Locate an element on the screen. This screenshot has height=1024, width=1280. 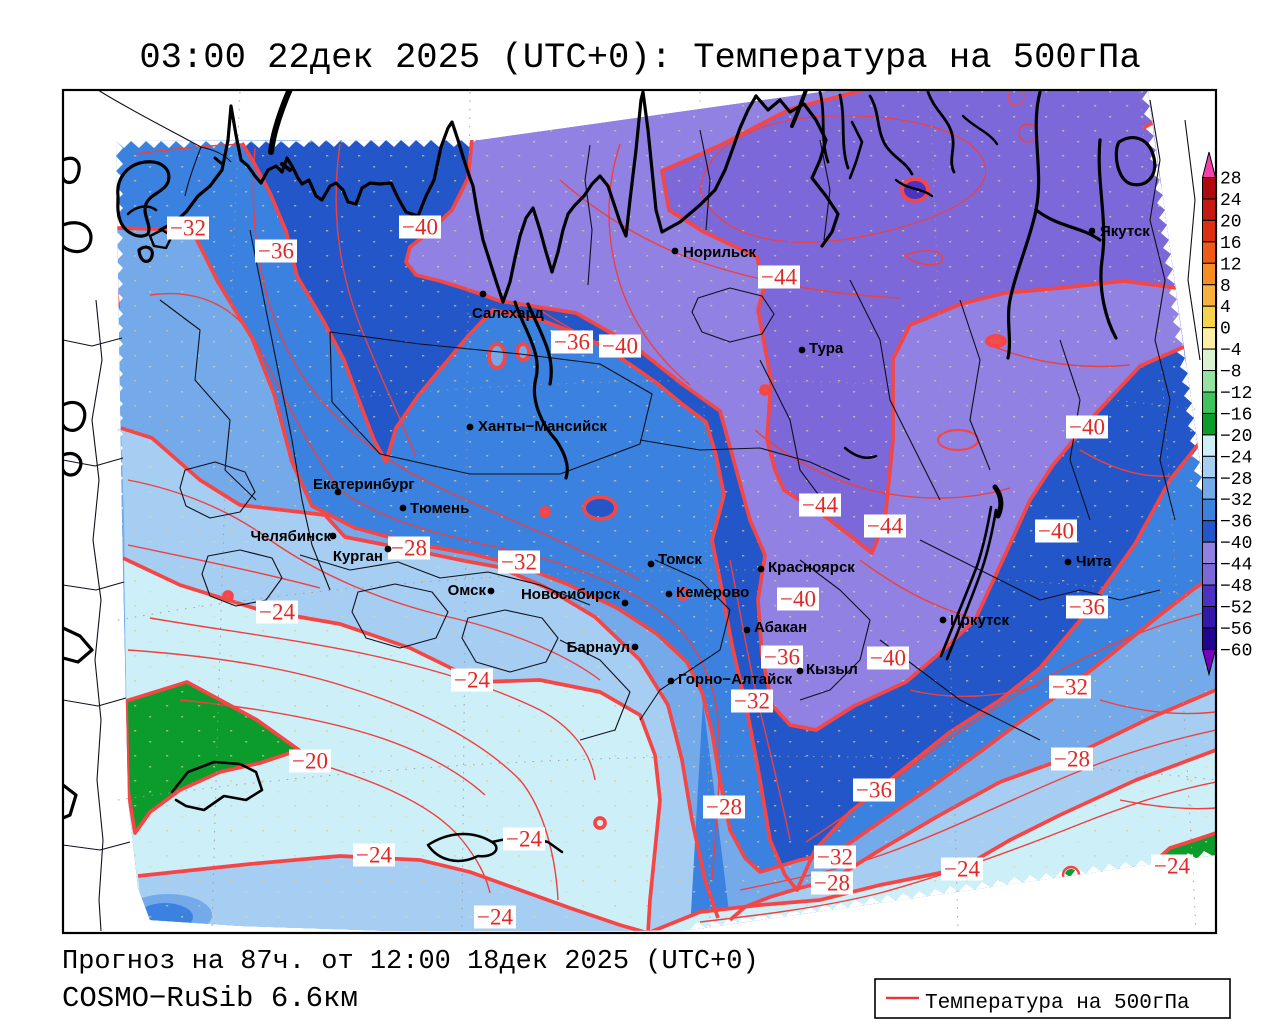
svg-text: 28 is located at coordinates (1231, 180).